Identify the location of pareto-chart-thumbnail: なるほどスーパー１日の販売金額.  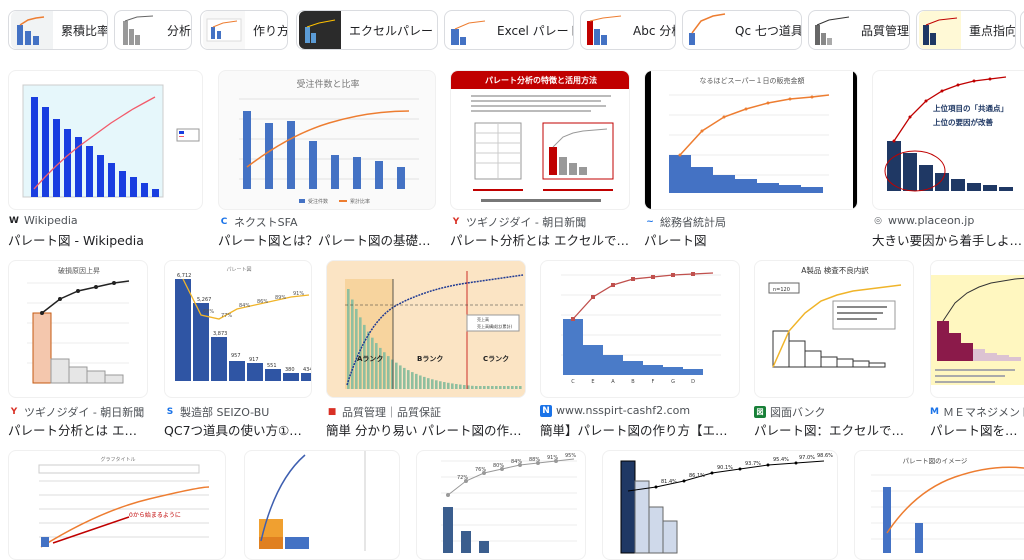
(751, 140).